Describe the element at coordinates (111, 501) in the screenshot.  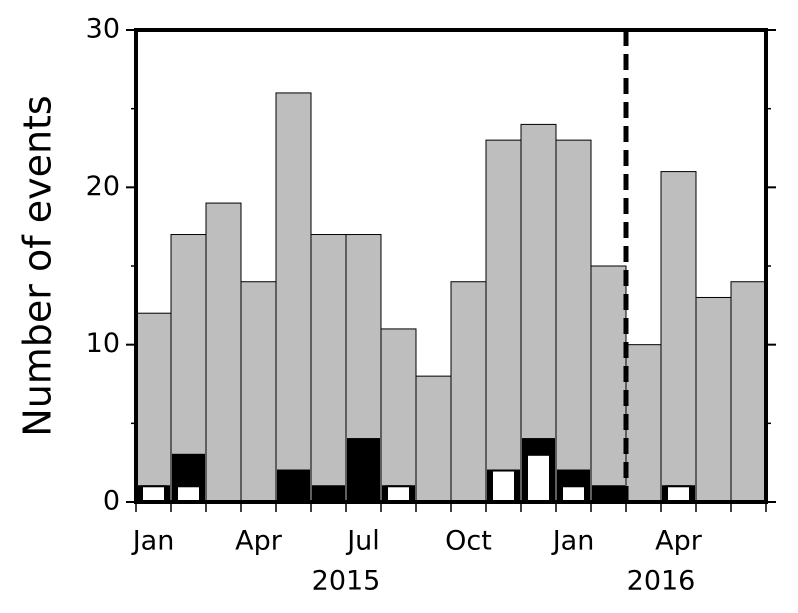
I see `y-tick-label: 0` at that location.